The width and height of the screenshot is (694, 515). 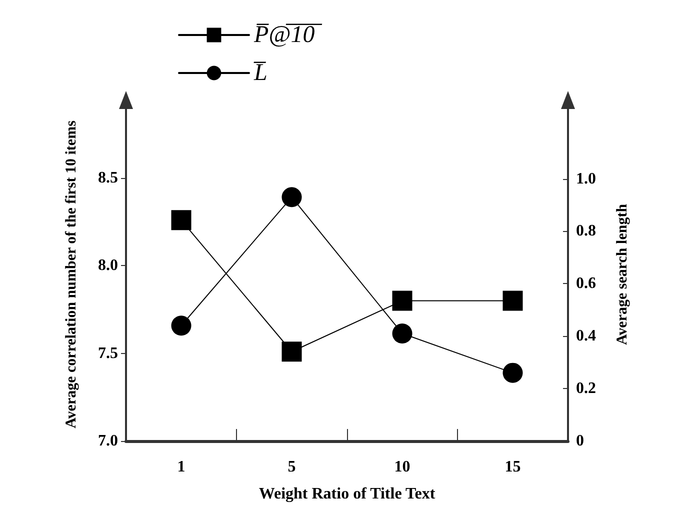 I want to click on y-tick-label: 7.0, so click(x=108, y=441).